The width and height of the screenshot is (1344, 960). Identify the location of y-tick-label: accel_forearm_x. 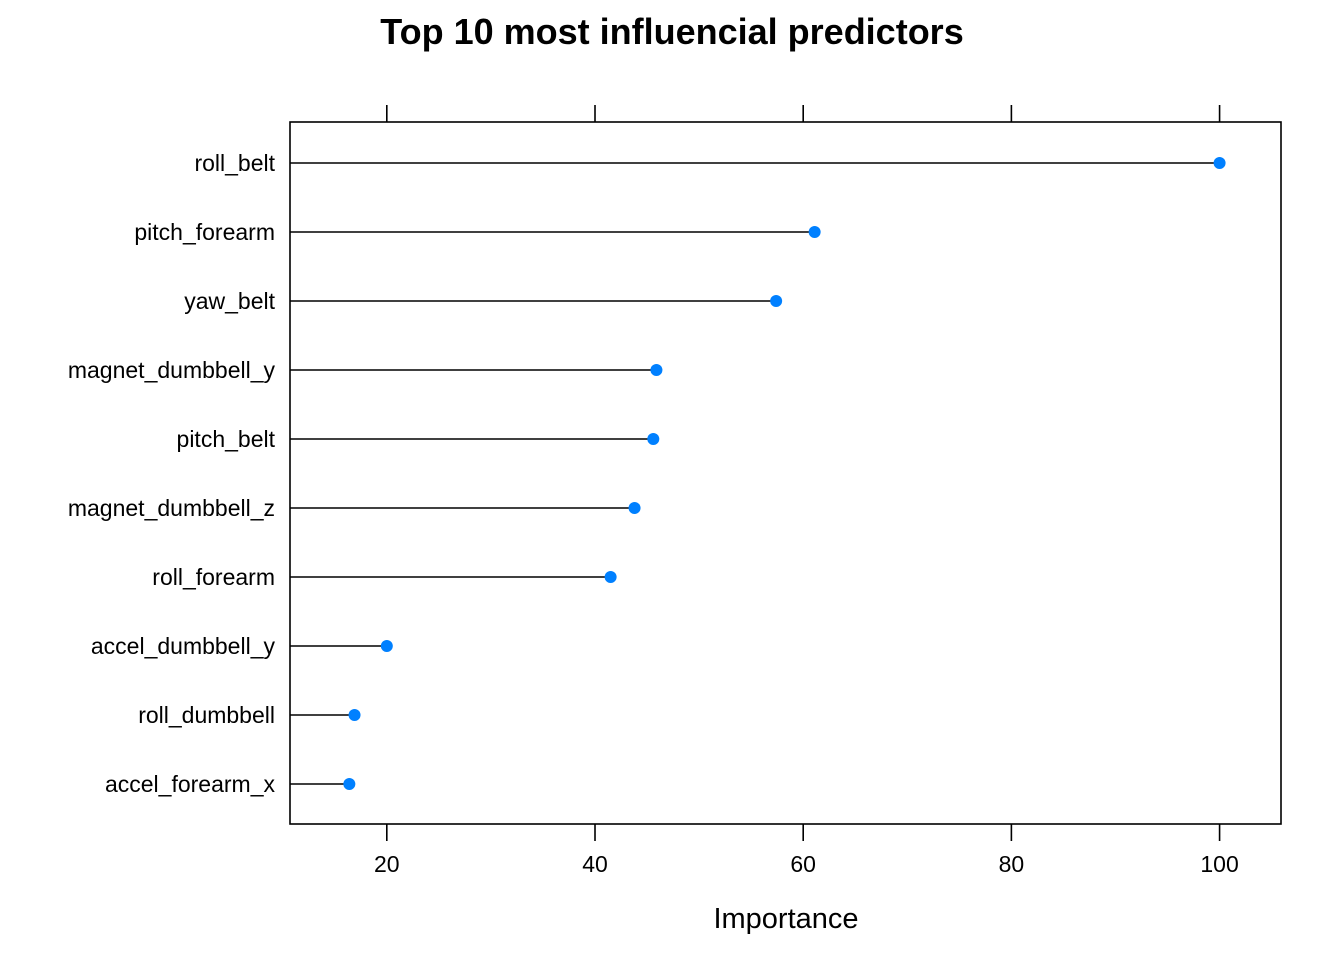
(190, 784).